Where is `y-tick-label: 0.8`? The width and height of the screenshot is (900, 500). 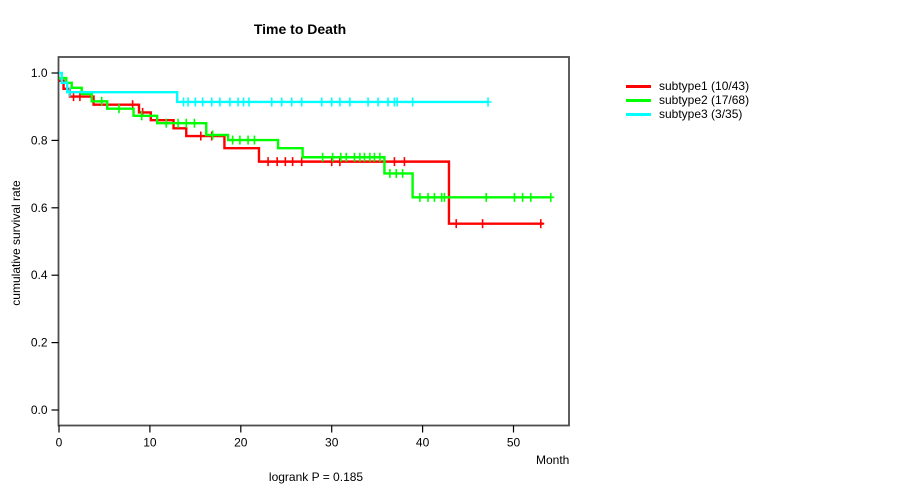
y-tick-label: 0.8 is located at coordinates (39, 140).